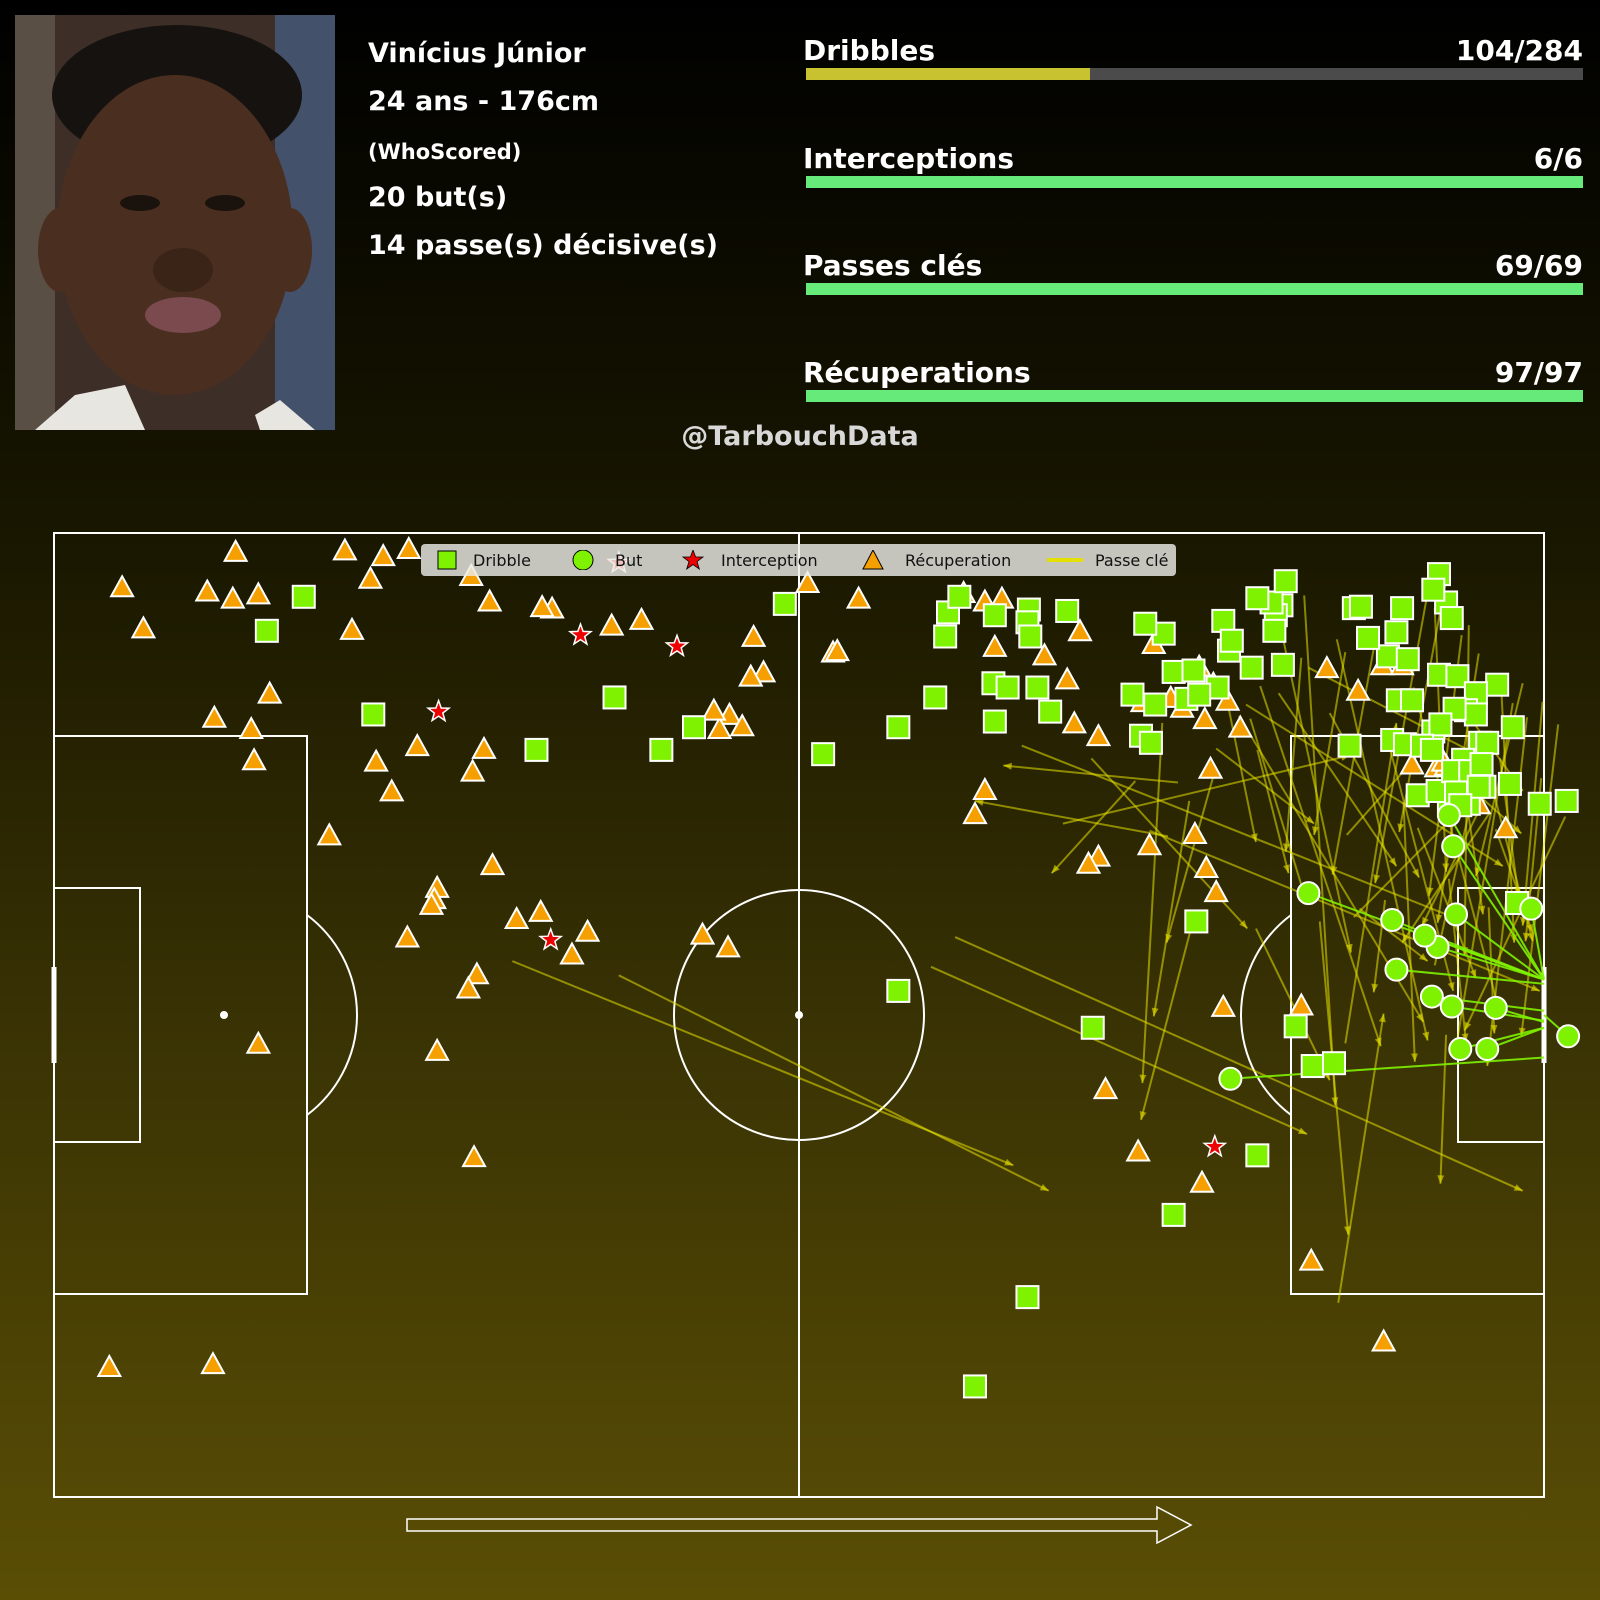 The height and width of the screenshot is (1600, 1600). Describe the element at coordinates (438, 197) in the screenshot. I see `player-goals: 20 but(s)` at that location.